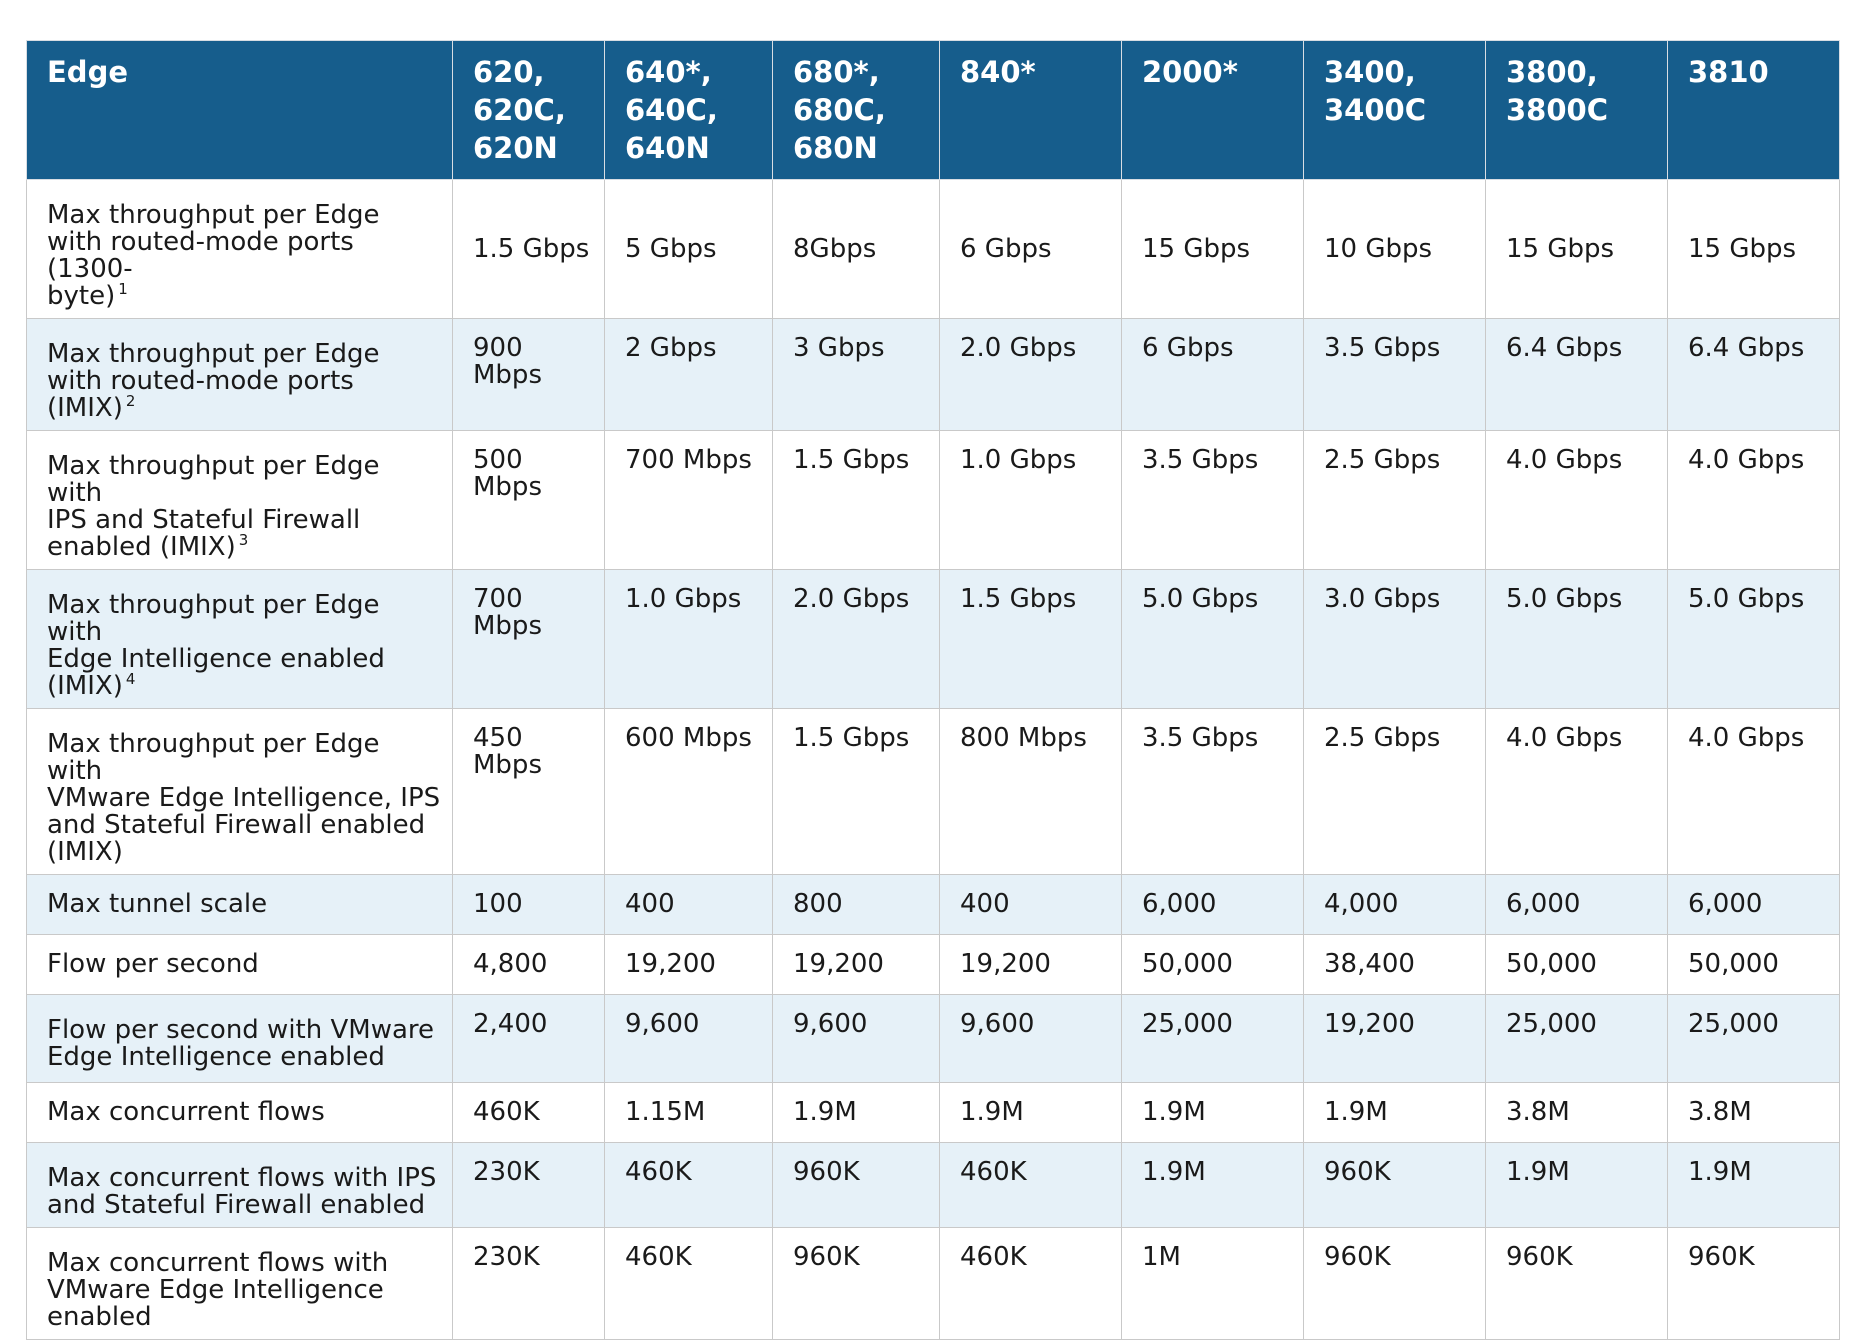 This screenshot has width=1864, height=1340. I want to click on table-cell: 450 Mbps, so click(528, 791).